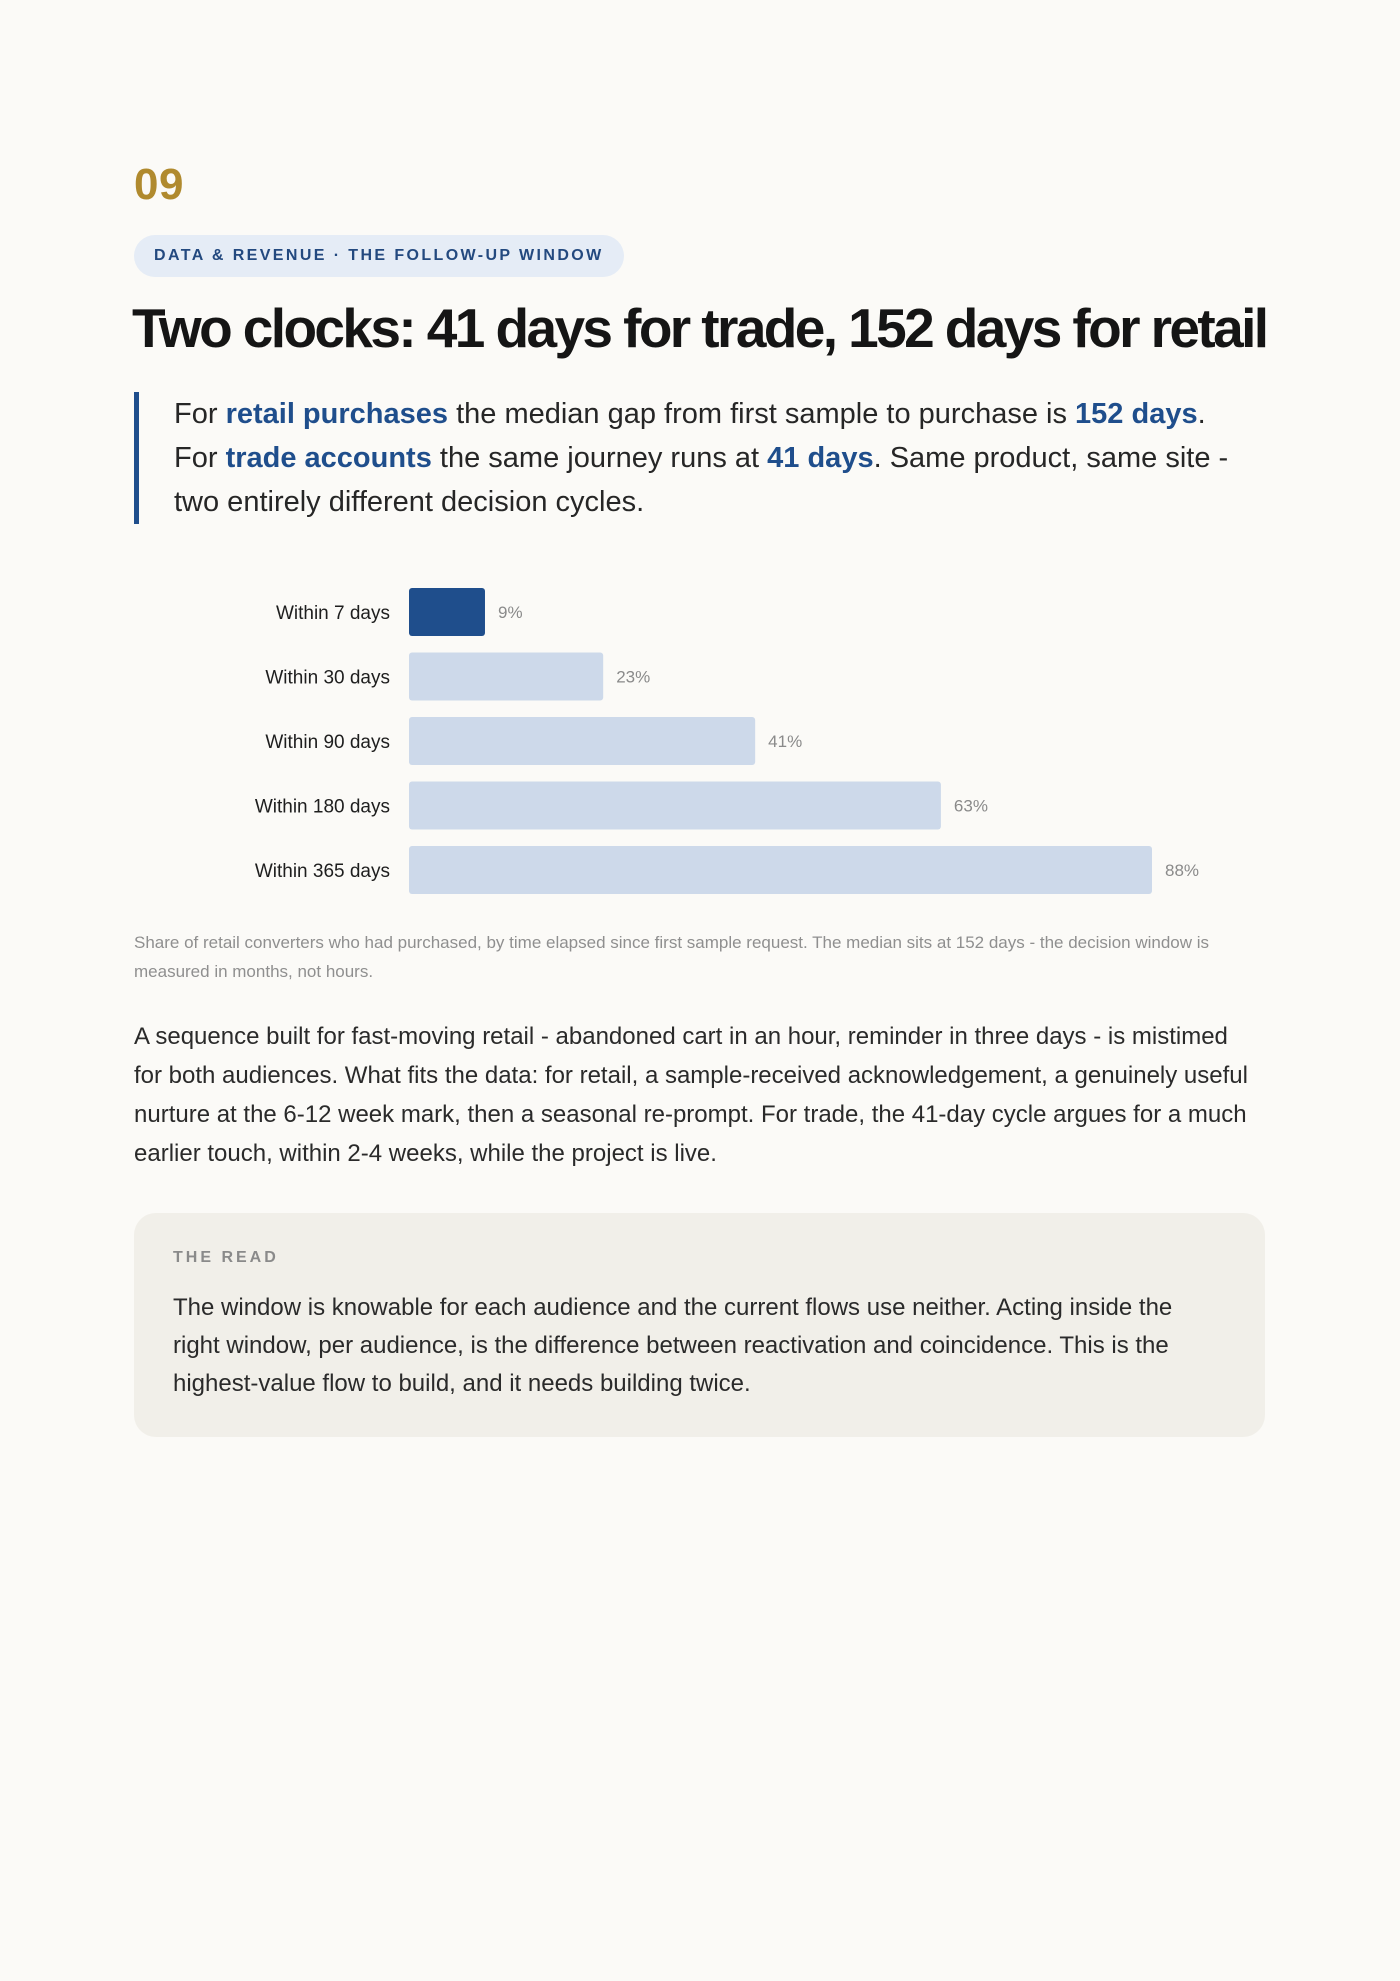 The image size is (1400, 1981). Describe the element at coordinates (971, 806) in the screenshot. I see `bar-value-within-180-days: 63%` at that location.